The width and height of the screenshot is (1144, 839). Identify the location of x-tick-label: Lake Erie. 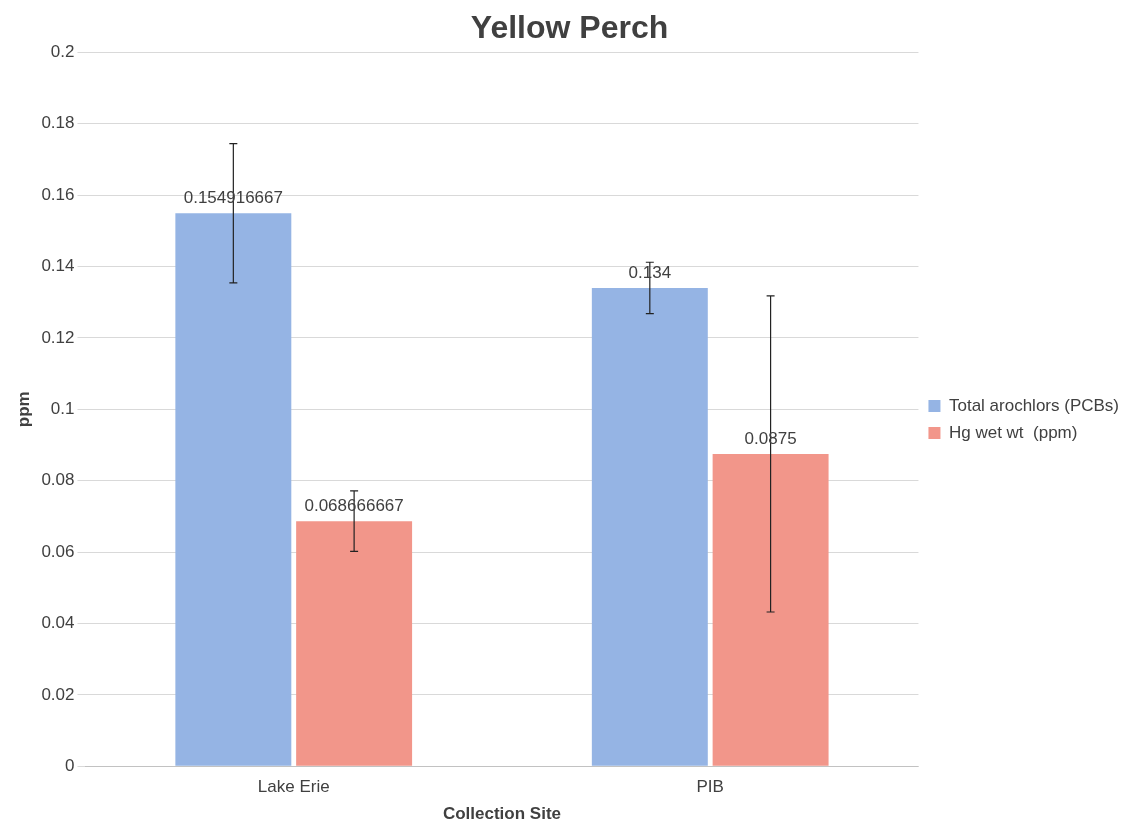
(293, 787).